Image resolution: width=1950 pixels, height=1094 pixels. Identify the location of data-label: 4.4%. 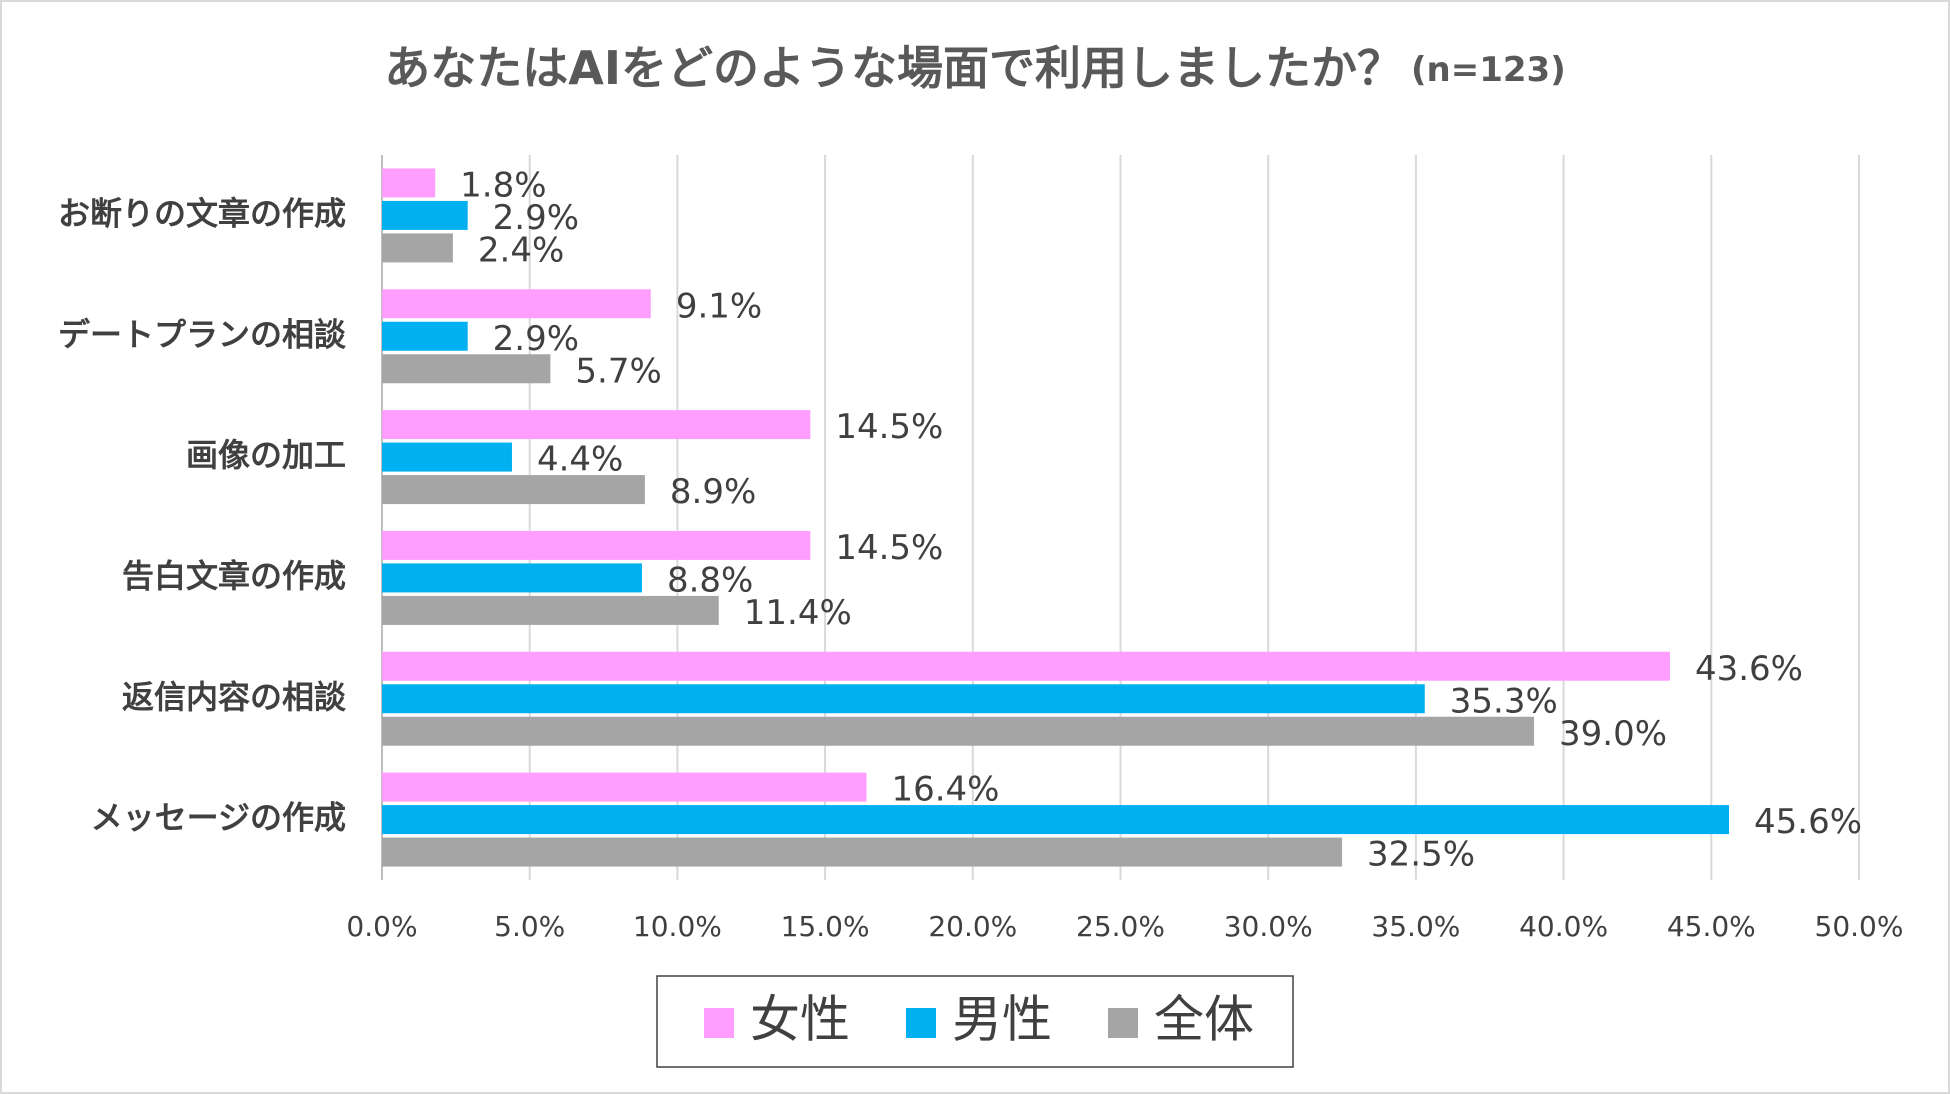
(580, 460).